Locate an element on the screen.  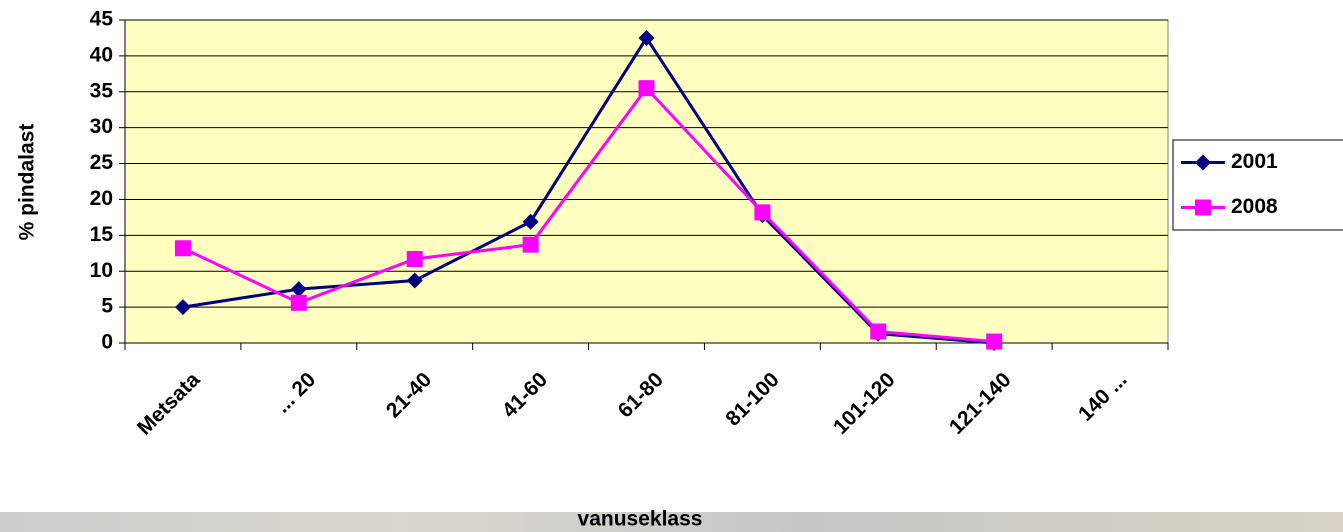
y-tick-label: 30 is located at coordinates (101, 126).